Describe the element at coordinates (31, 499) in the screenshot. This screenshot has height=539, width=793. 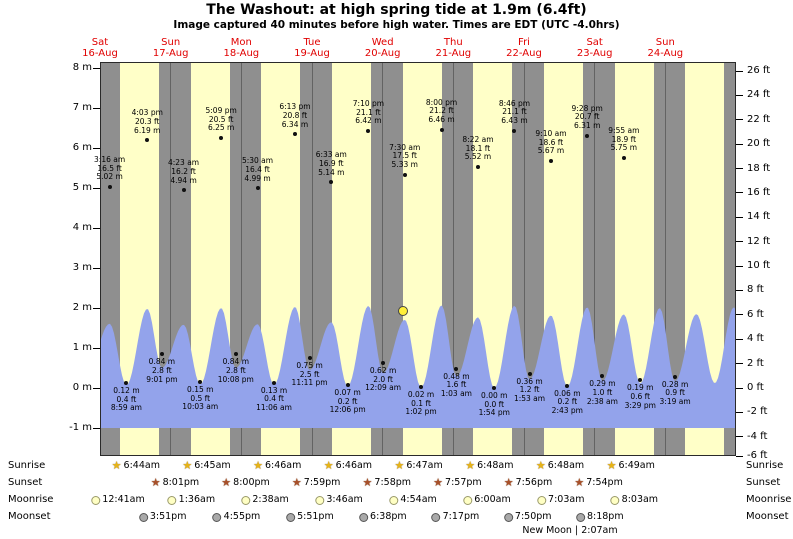
I see `astro-row-label: Moonrise` at that location.